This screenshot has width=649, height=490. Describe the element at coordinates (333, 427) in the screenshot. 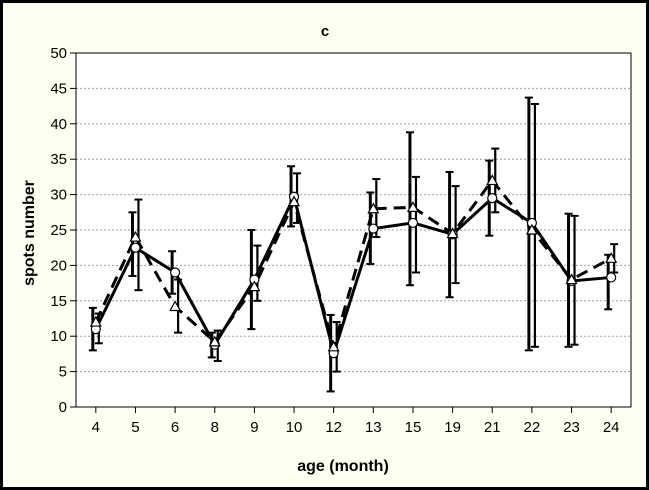

I see `x-tick-label: 12` at that location.